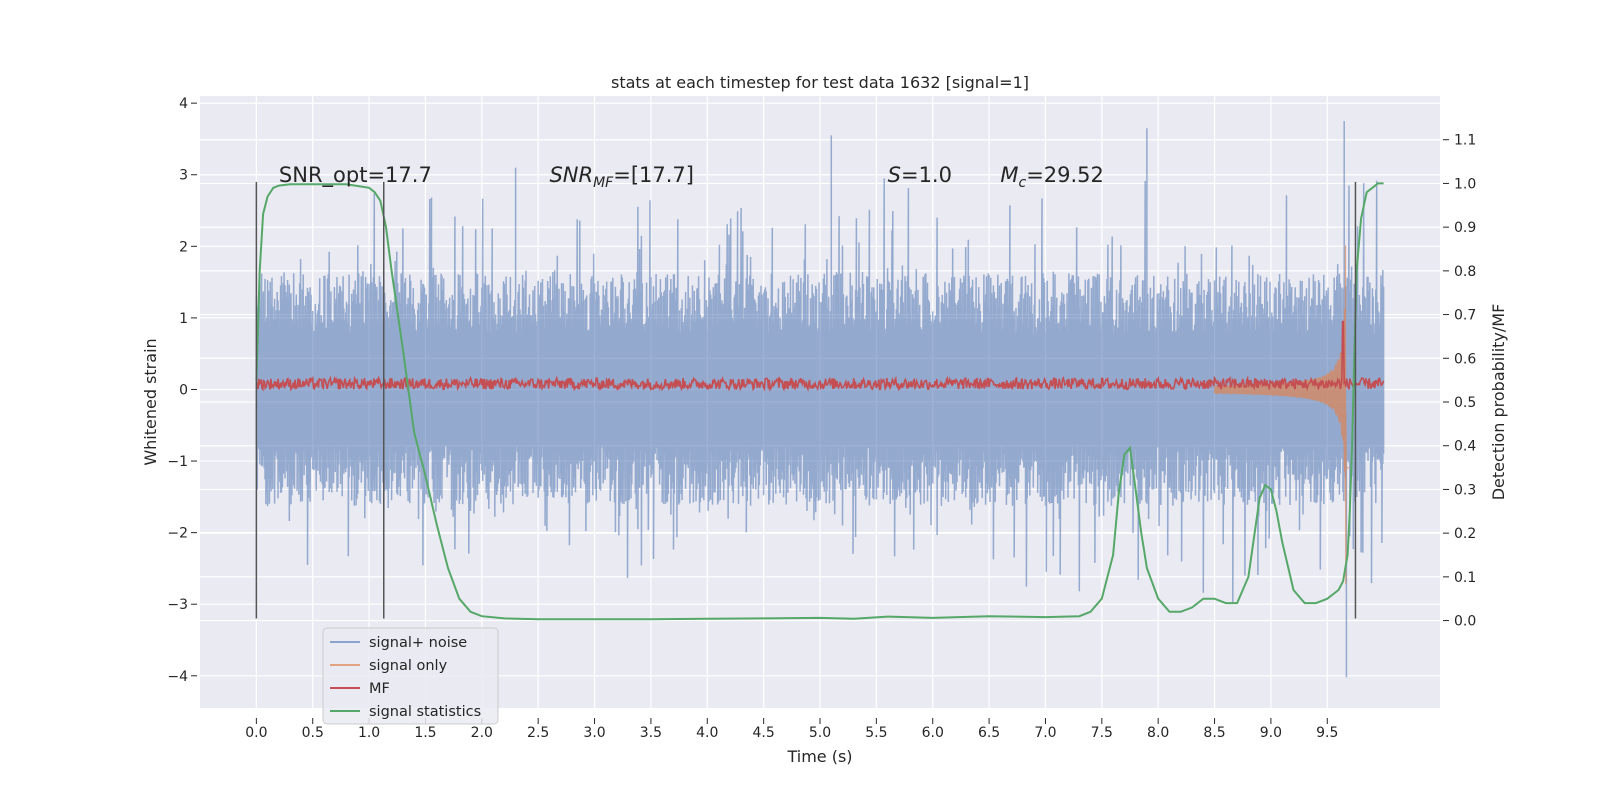  Describe the element at coordinates (876, 733) in the screenshot. I see `x-tick-label: 5.5` at that location.